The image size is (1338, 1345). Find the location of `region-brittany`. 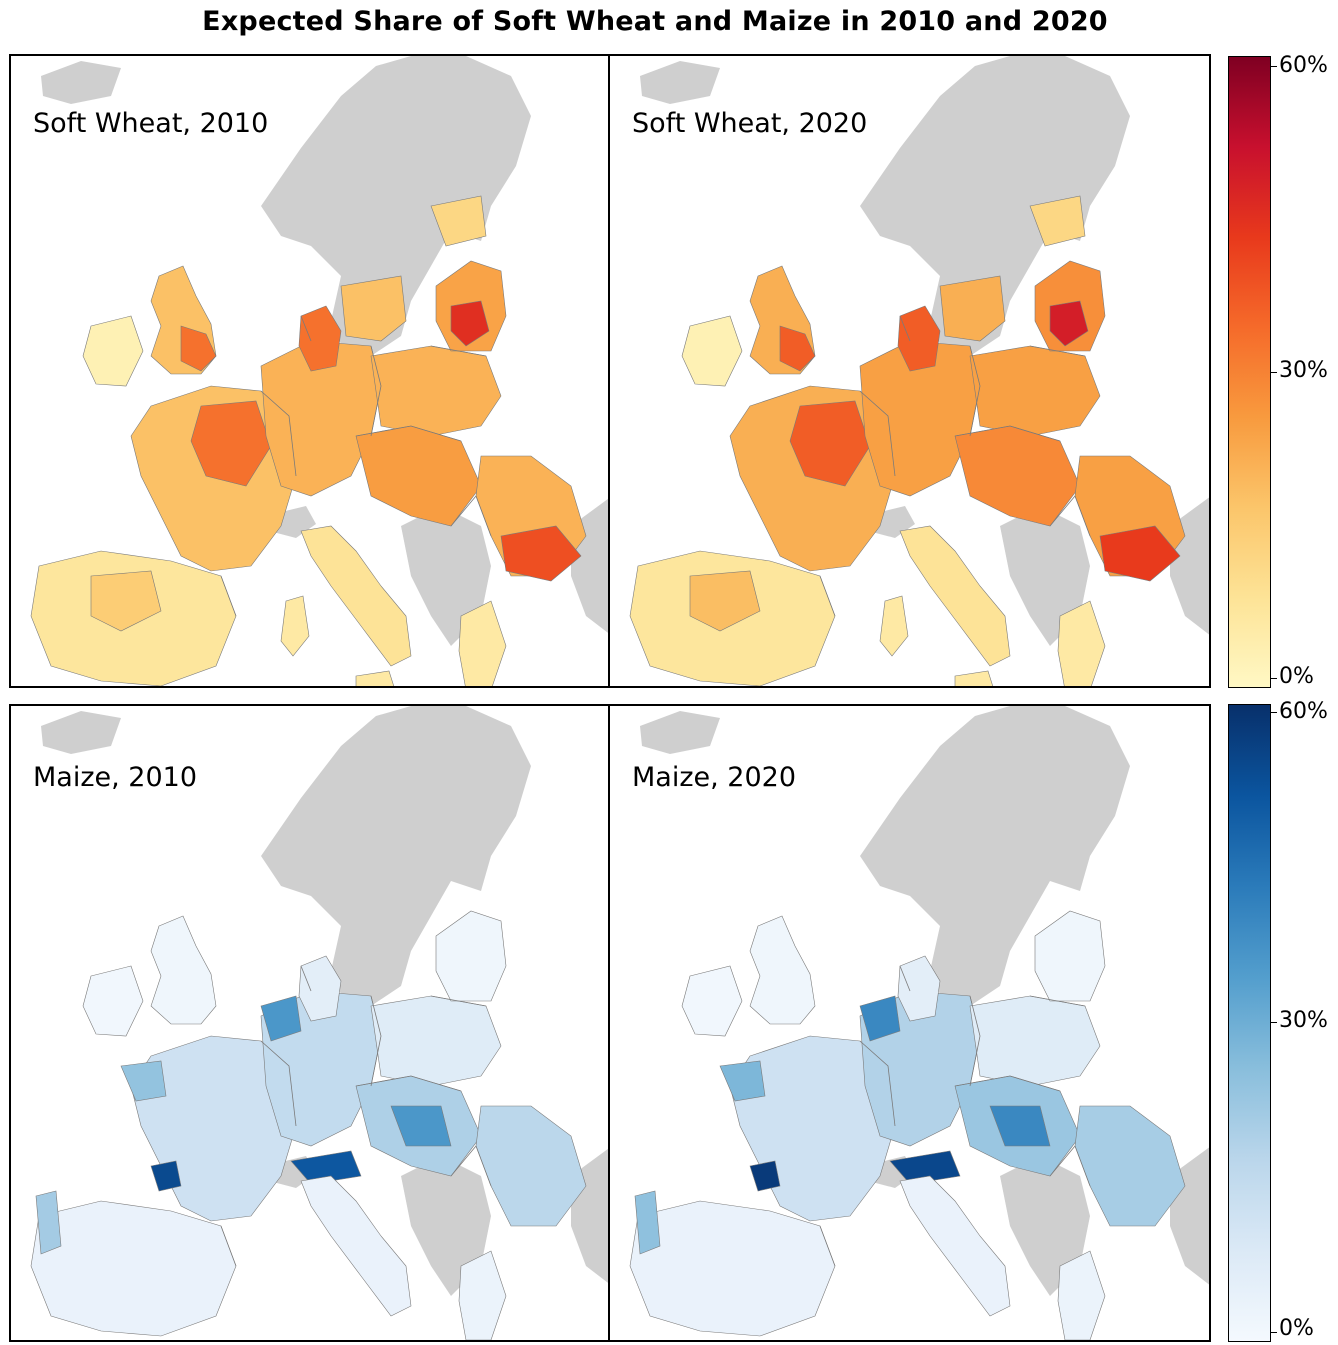

region-brittany is located at coordinates (143, 1081).